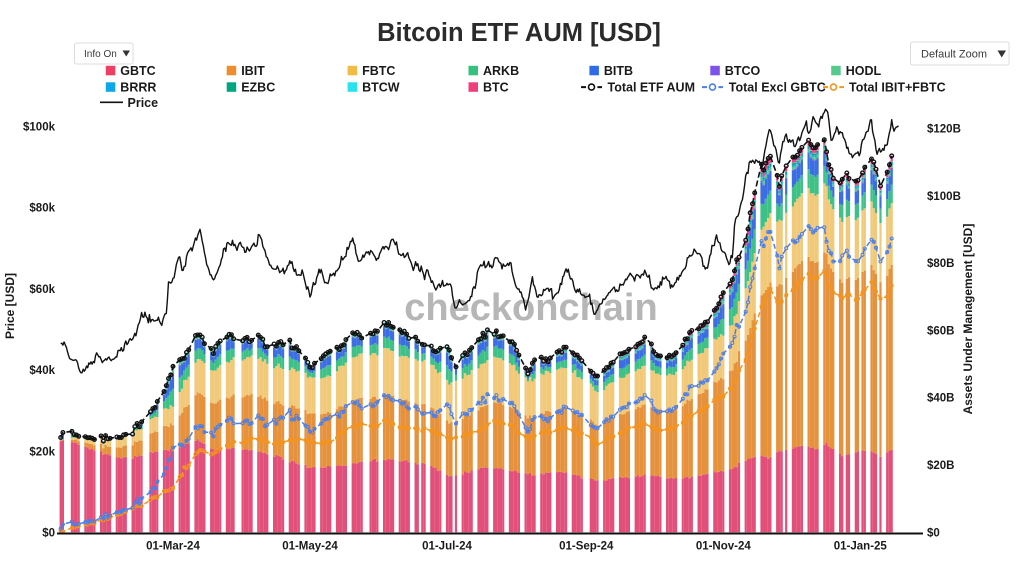  I want to click on svg-text: $20k, so click(42, 452).